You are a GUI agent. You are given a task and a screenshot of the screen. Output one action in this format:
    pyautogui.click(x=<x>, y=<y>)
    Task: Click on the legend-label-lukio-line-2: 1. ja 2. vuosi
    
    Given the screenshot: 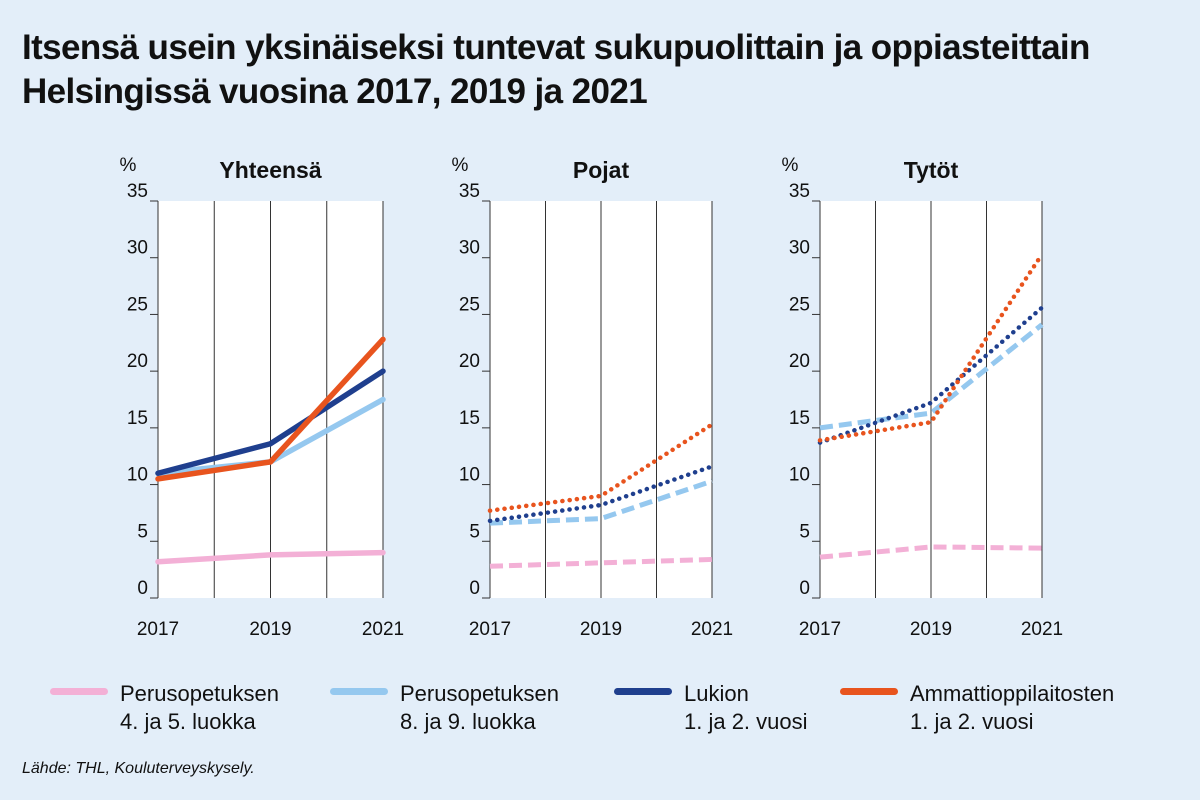 What is the action you would take?
    pyautogui.click(x=746, y=721)
    